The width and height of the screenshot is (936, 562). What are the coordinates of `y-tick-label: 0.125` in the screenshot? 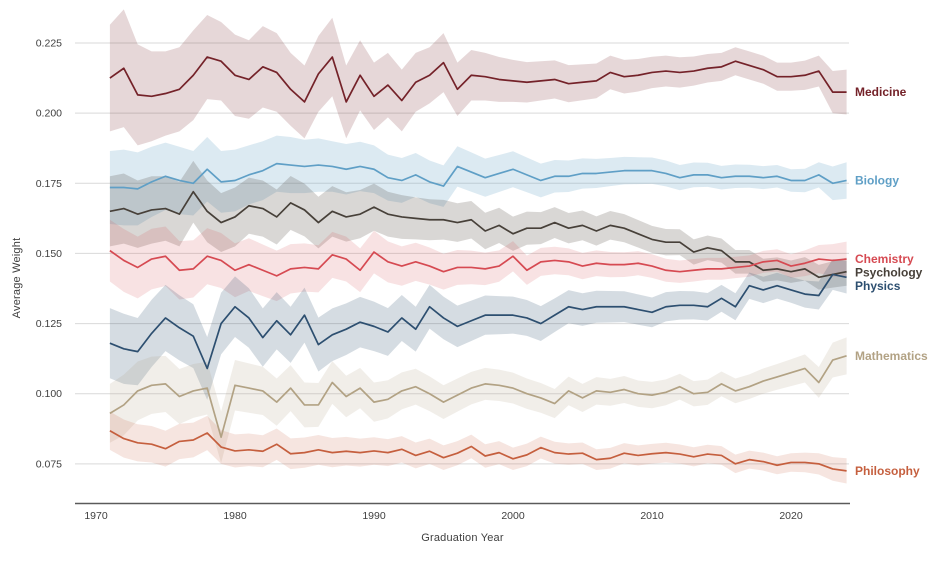 It's located at (49, 324).